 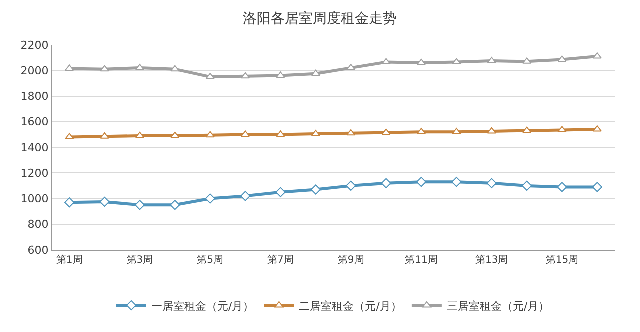 I want to click on y-tick-label: 600, so click(x=38, y=250).